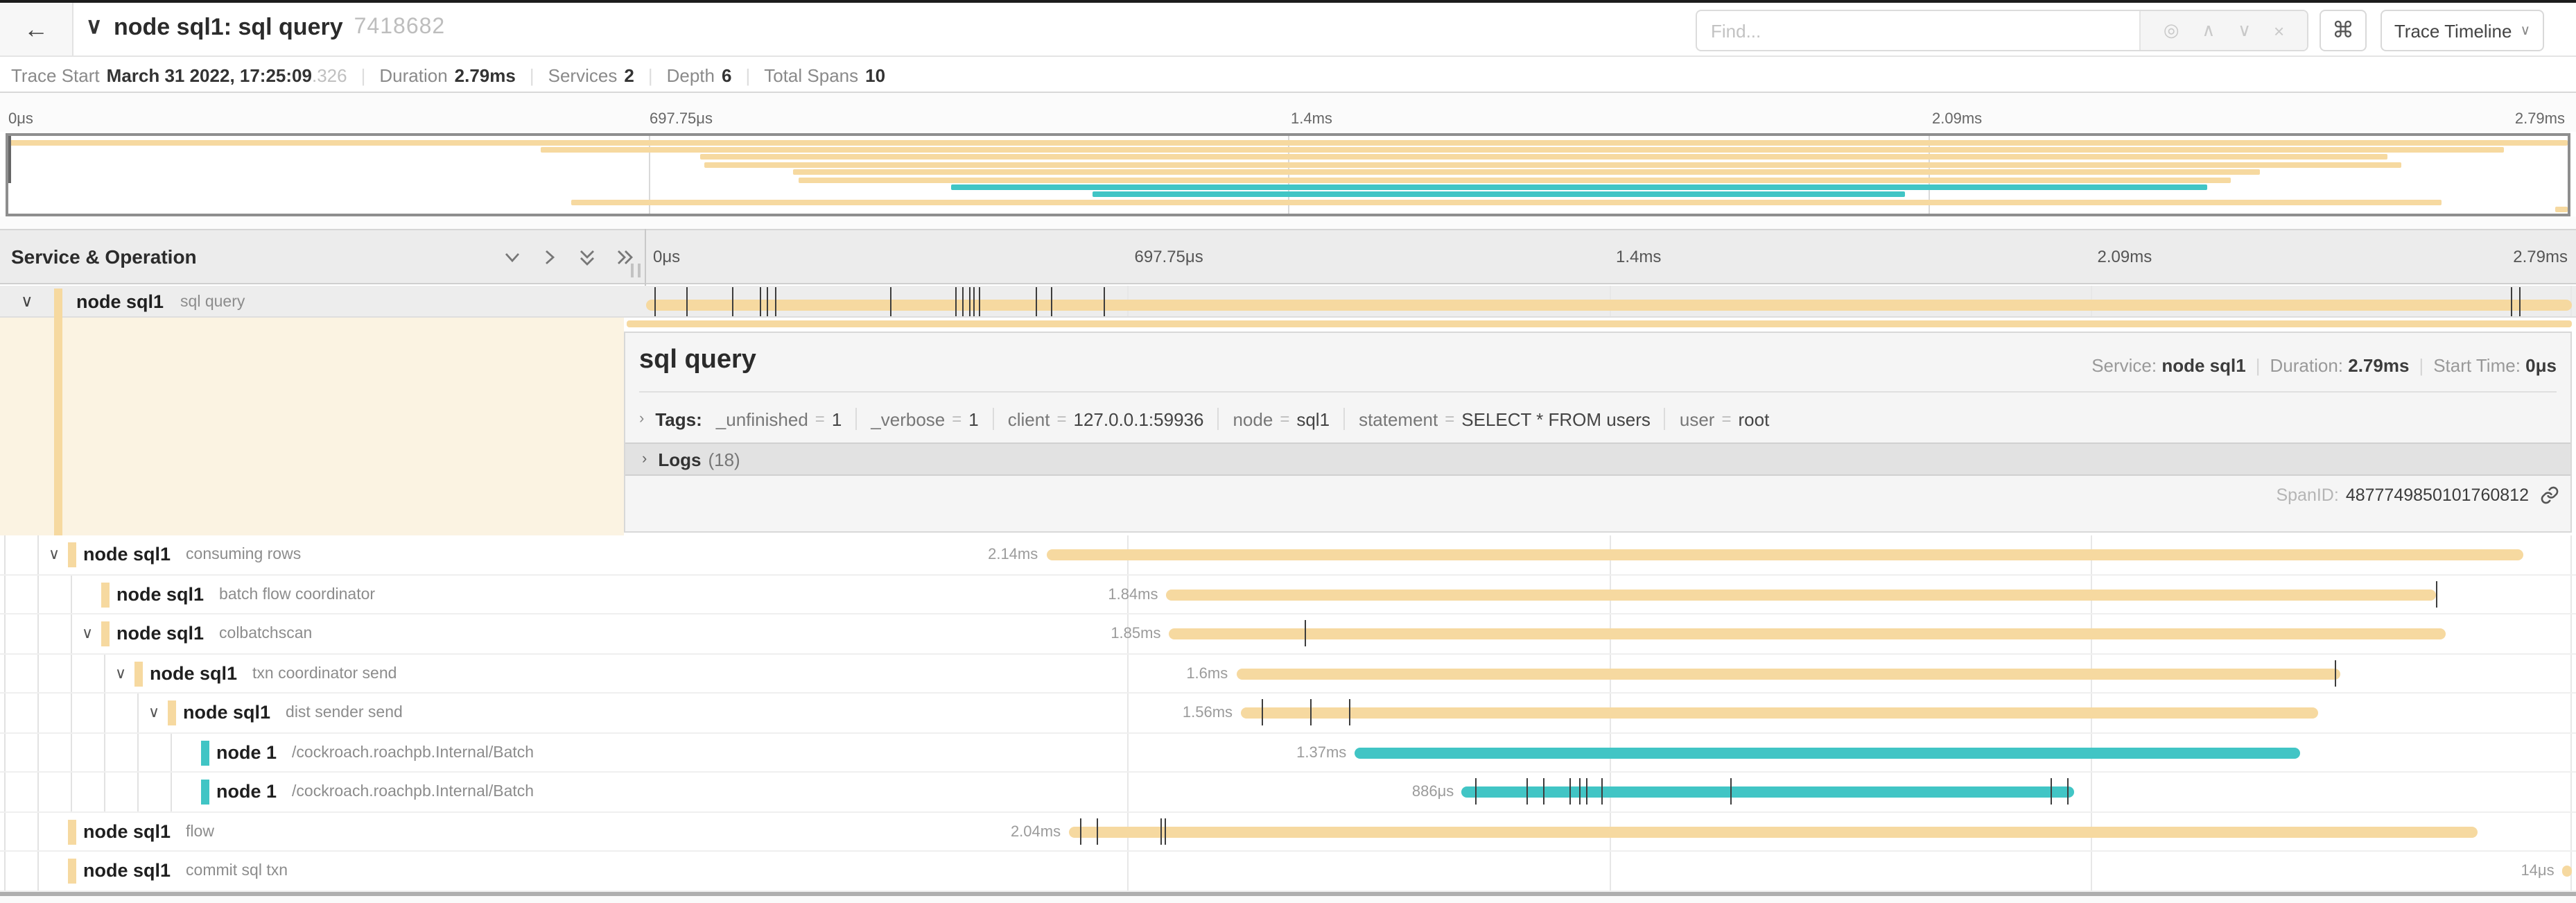 Image resolution: width=2576 pixels, height=903 pixels. What do you see at coordinates (645, 257) in the screenshot?
I see `column-divider` at bounding box center [645, 257].